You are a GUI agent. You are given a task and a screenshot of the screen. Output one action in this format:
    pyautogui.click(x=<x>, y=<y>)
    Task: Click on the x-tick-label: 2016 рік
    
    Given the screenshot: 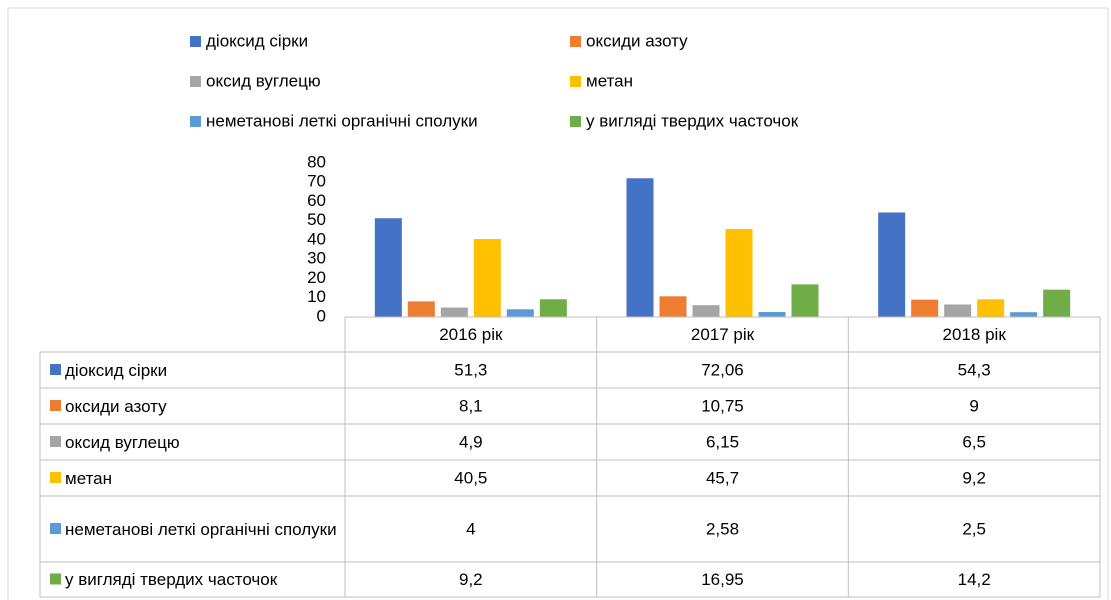 What is the action you would take?
    pyautogui.click(x=471, y=334)
    